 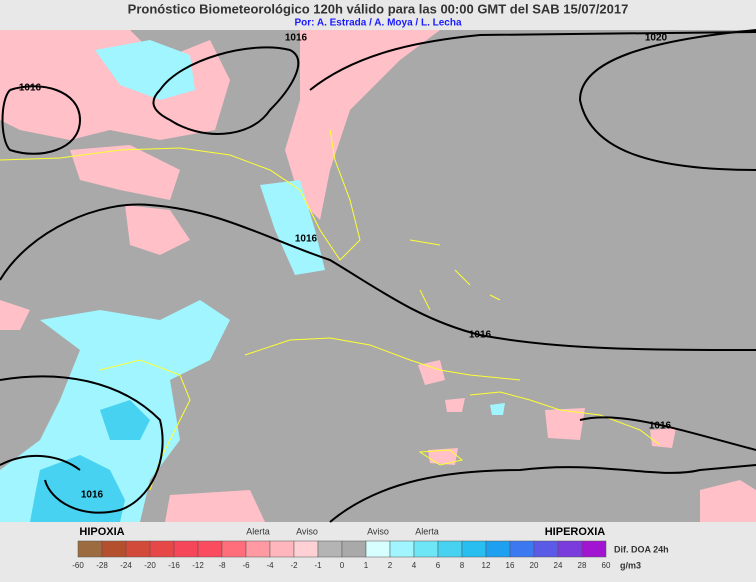 What do you see at coordinates (558, 565) in the screenshot?
I see `tick-label: 24` at bounding box center [558, 565].